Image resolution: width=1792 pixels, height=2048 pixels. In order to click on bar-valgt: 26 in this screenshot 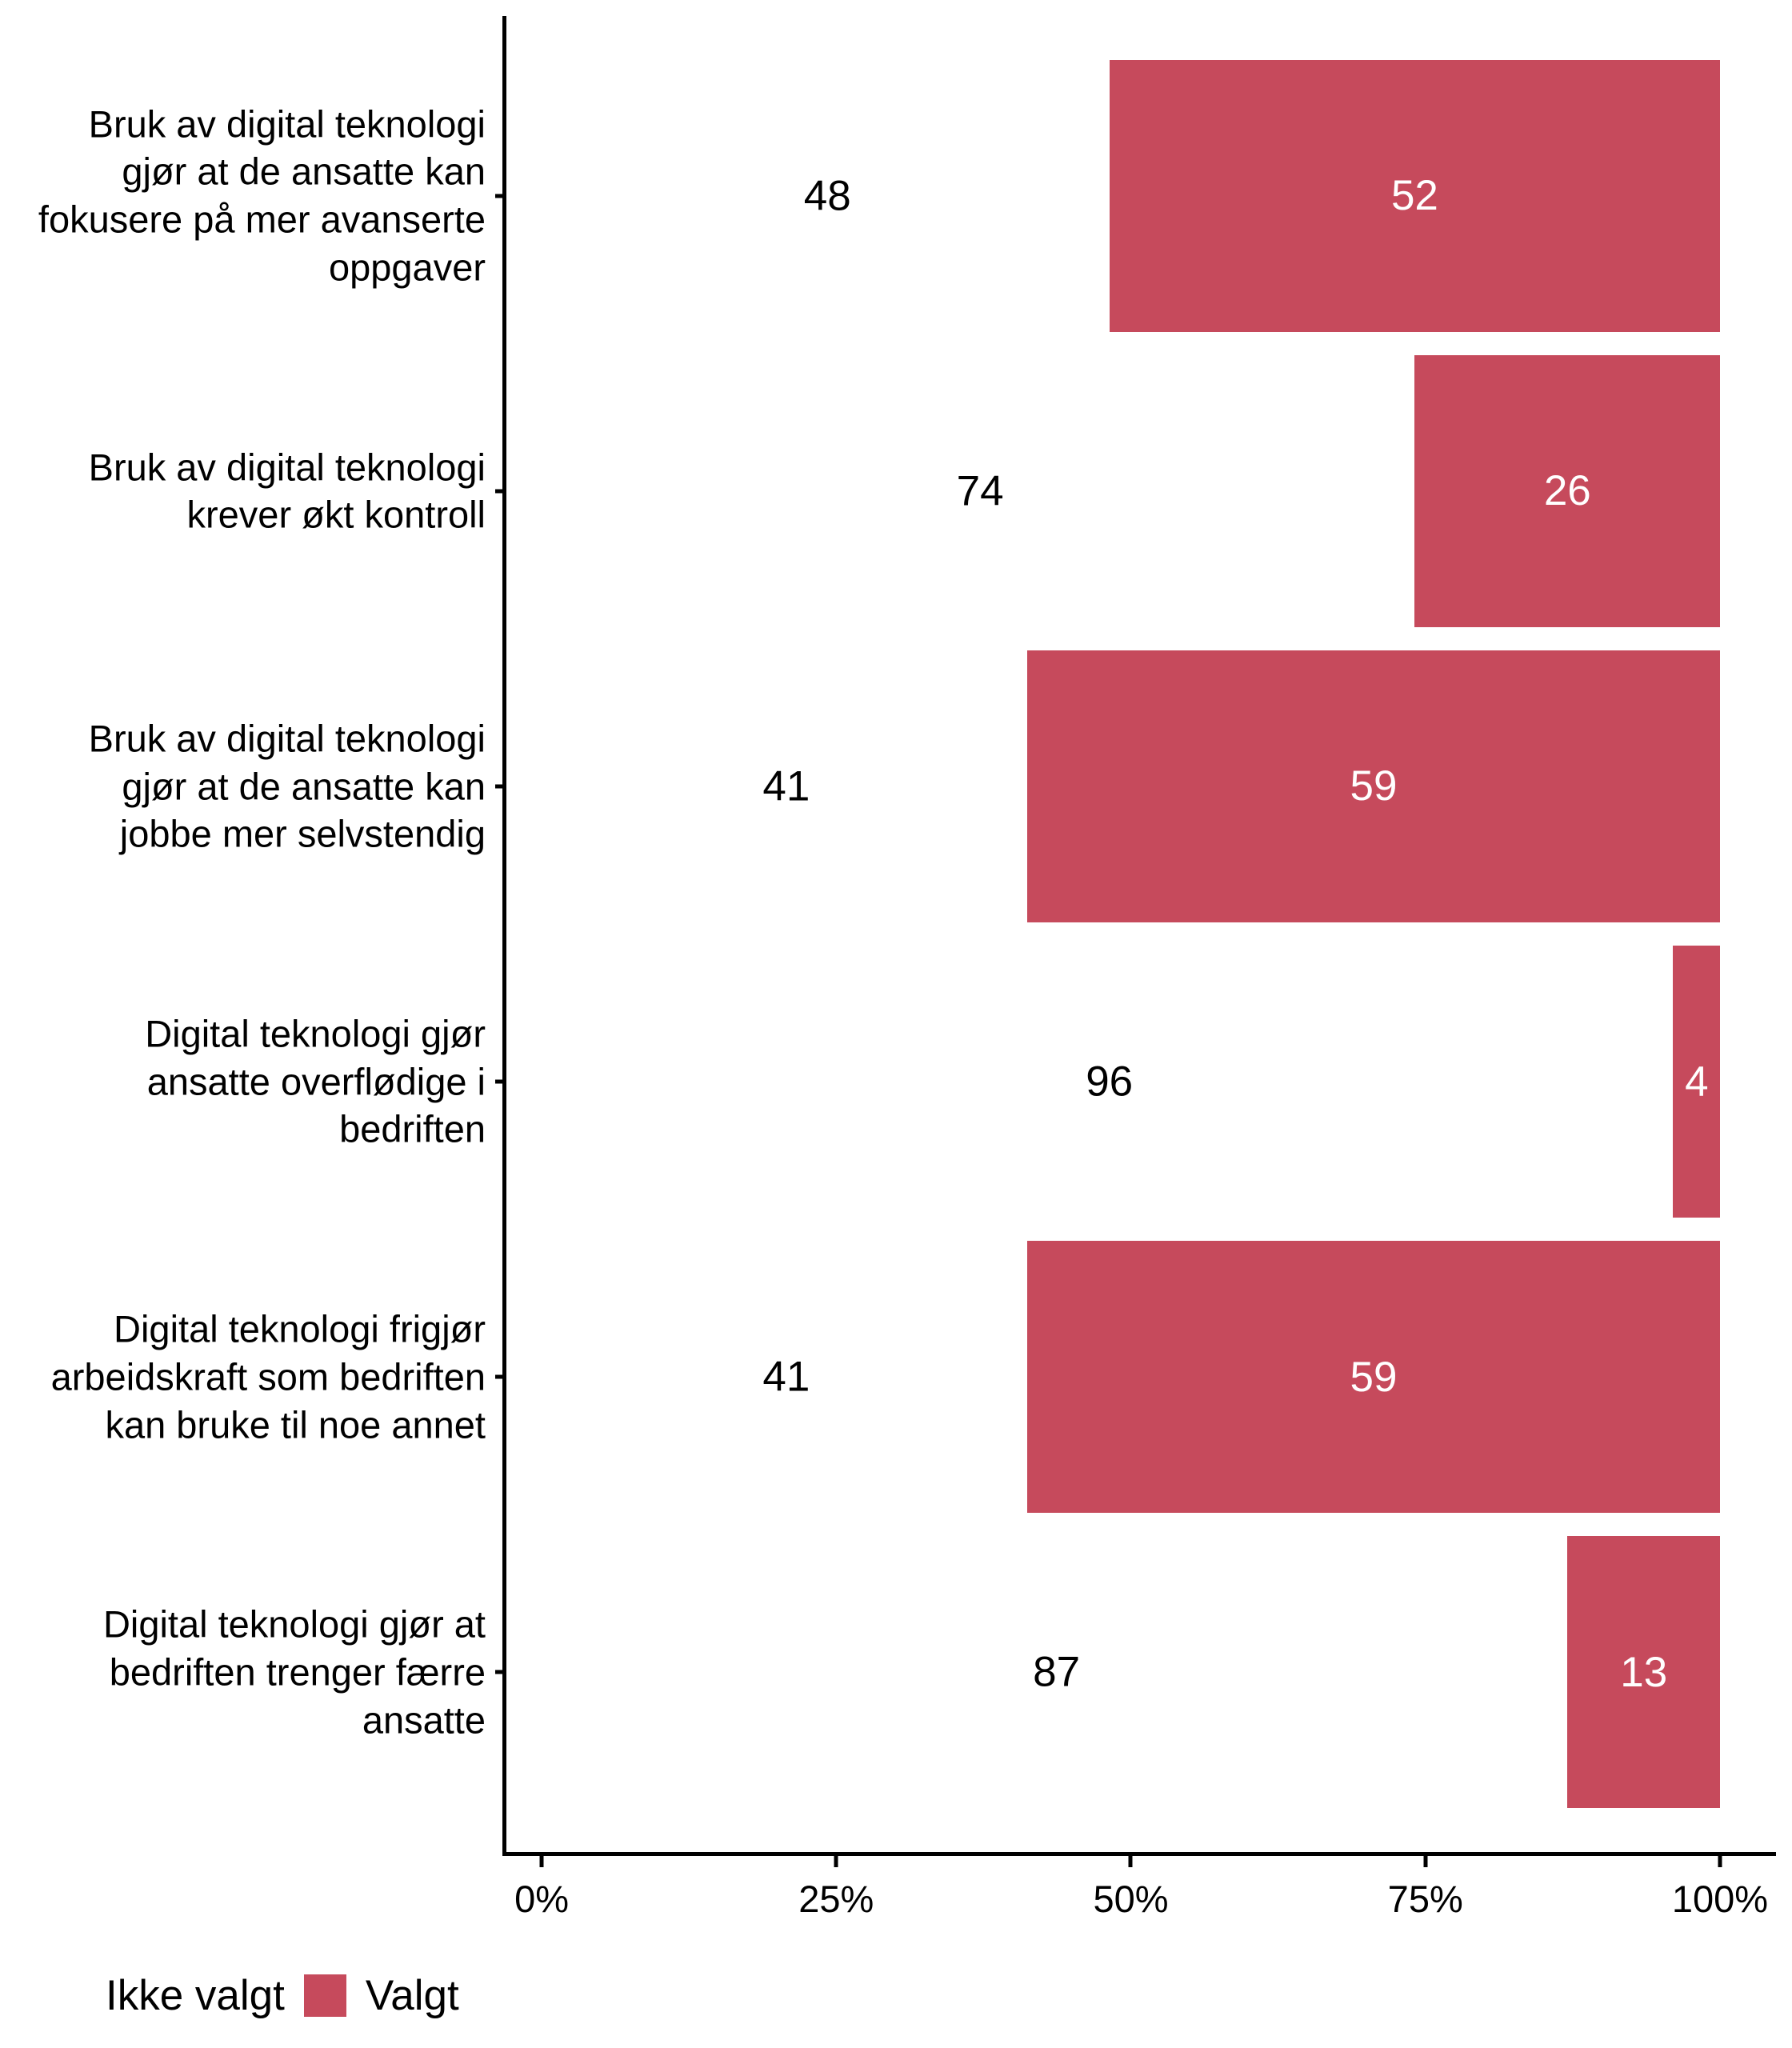, I will do `click(1567, 490)`.